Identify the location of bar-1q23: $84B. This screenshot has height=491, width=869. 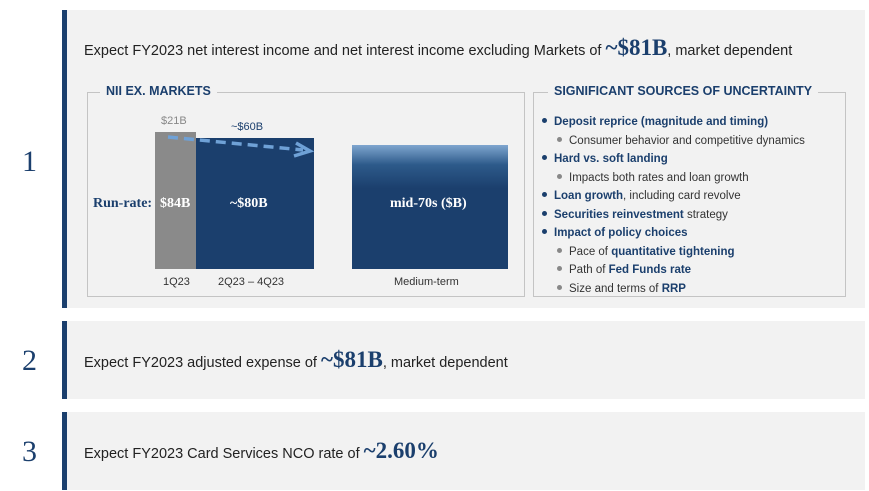
(175, 200).